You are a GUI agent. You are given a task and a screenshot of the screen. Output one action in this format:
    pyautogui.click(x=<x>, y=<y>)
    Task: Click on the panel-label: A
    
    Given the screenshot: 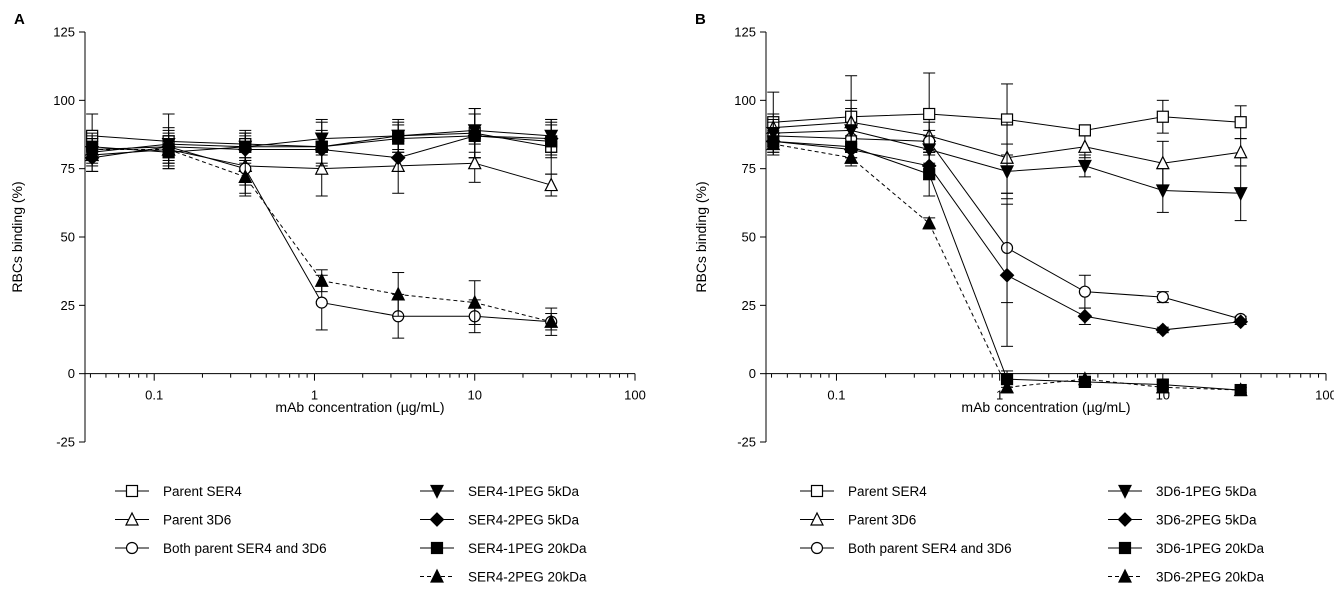 What is the action you would take?
    pyautogui.click(x=19, y=19)
    